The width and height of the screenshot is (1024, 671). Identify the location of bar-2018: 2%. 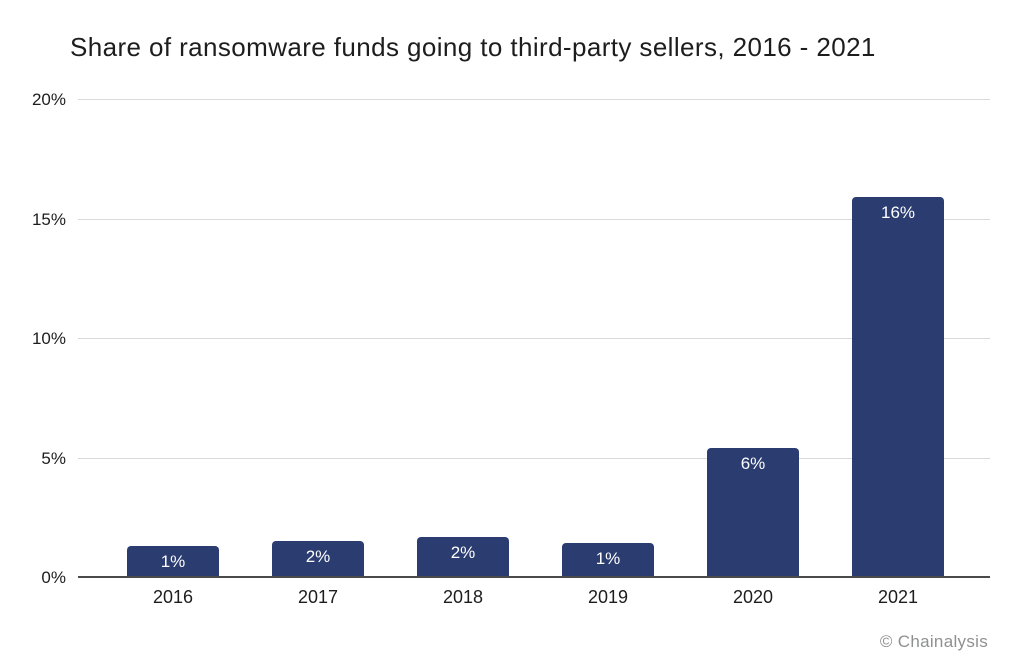
(463, 557).